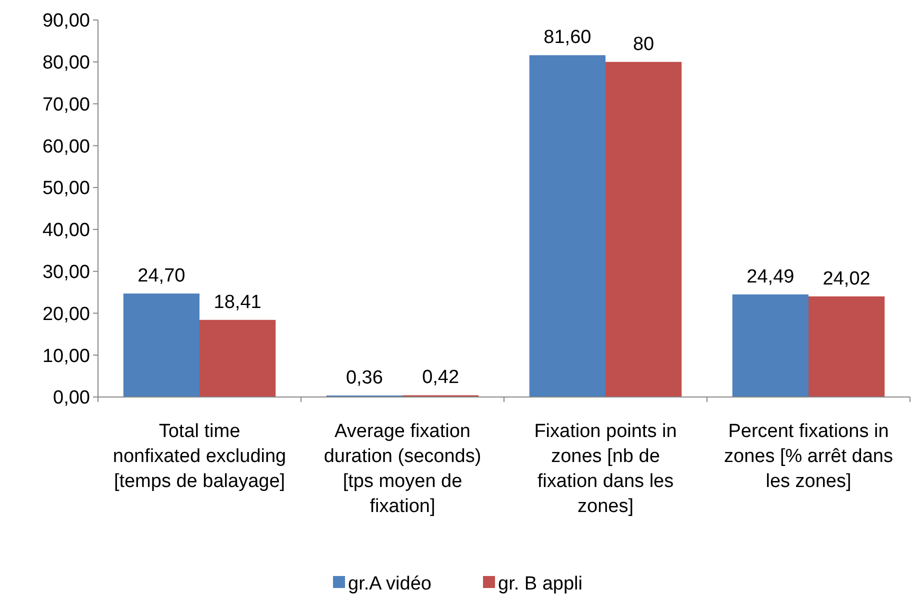 The height and width of the screenshot is (600, 914). Describe the element at coordinates (71, 398) in the screenshot. I see `y-tick-label: 0,00` at that location.